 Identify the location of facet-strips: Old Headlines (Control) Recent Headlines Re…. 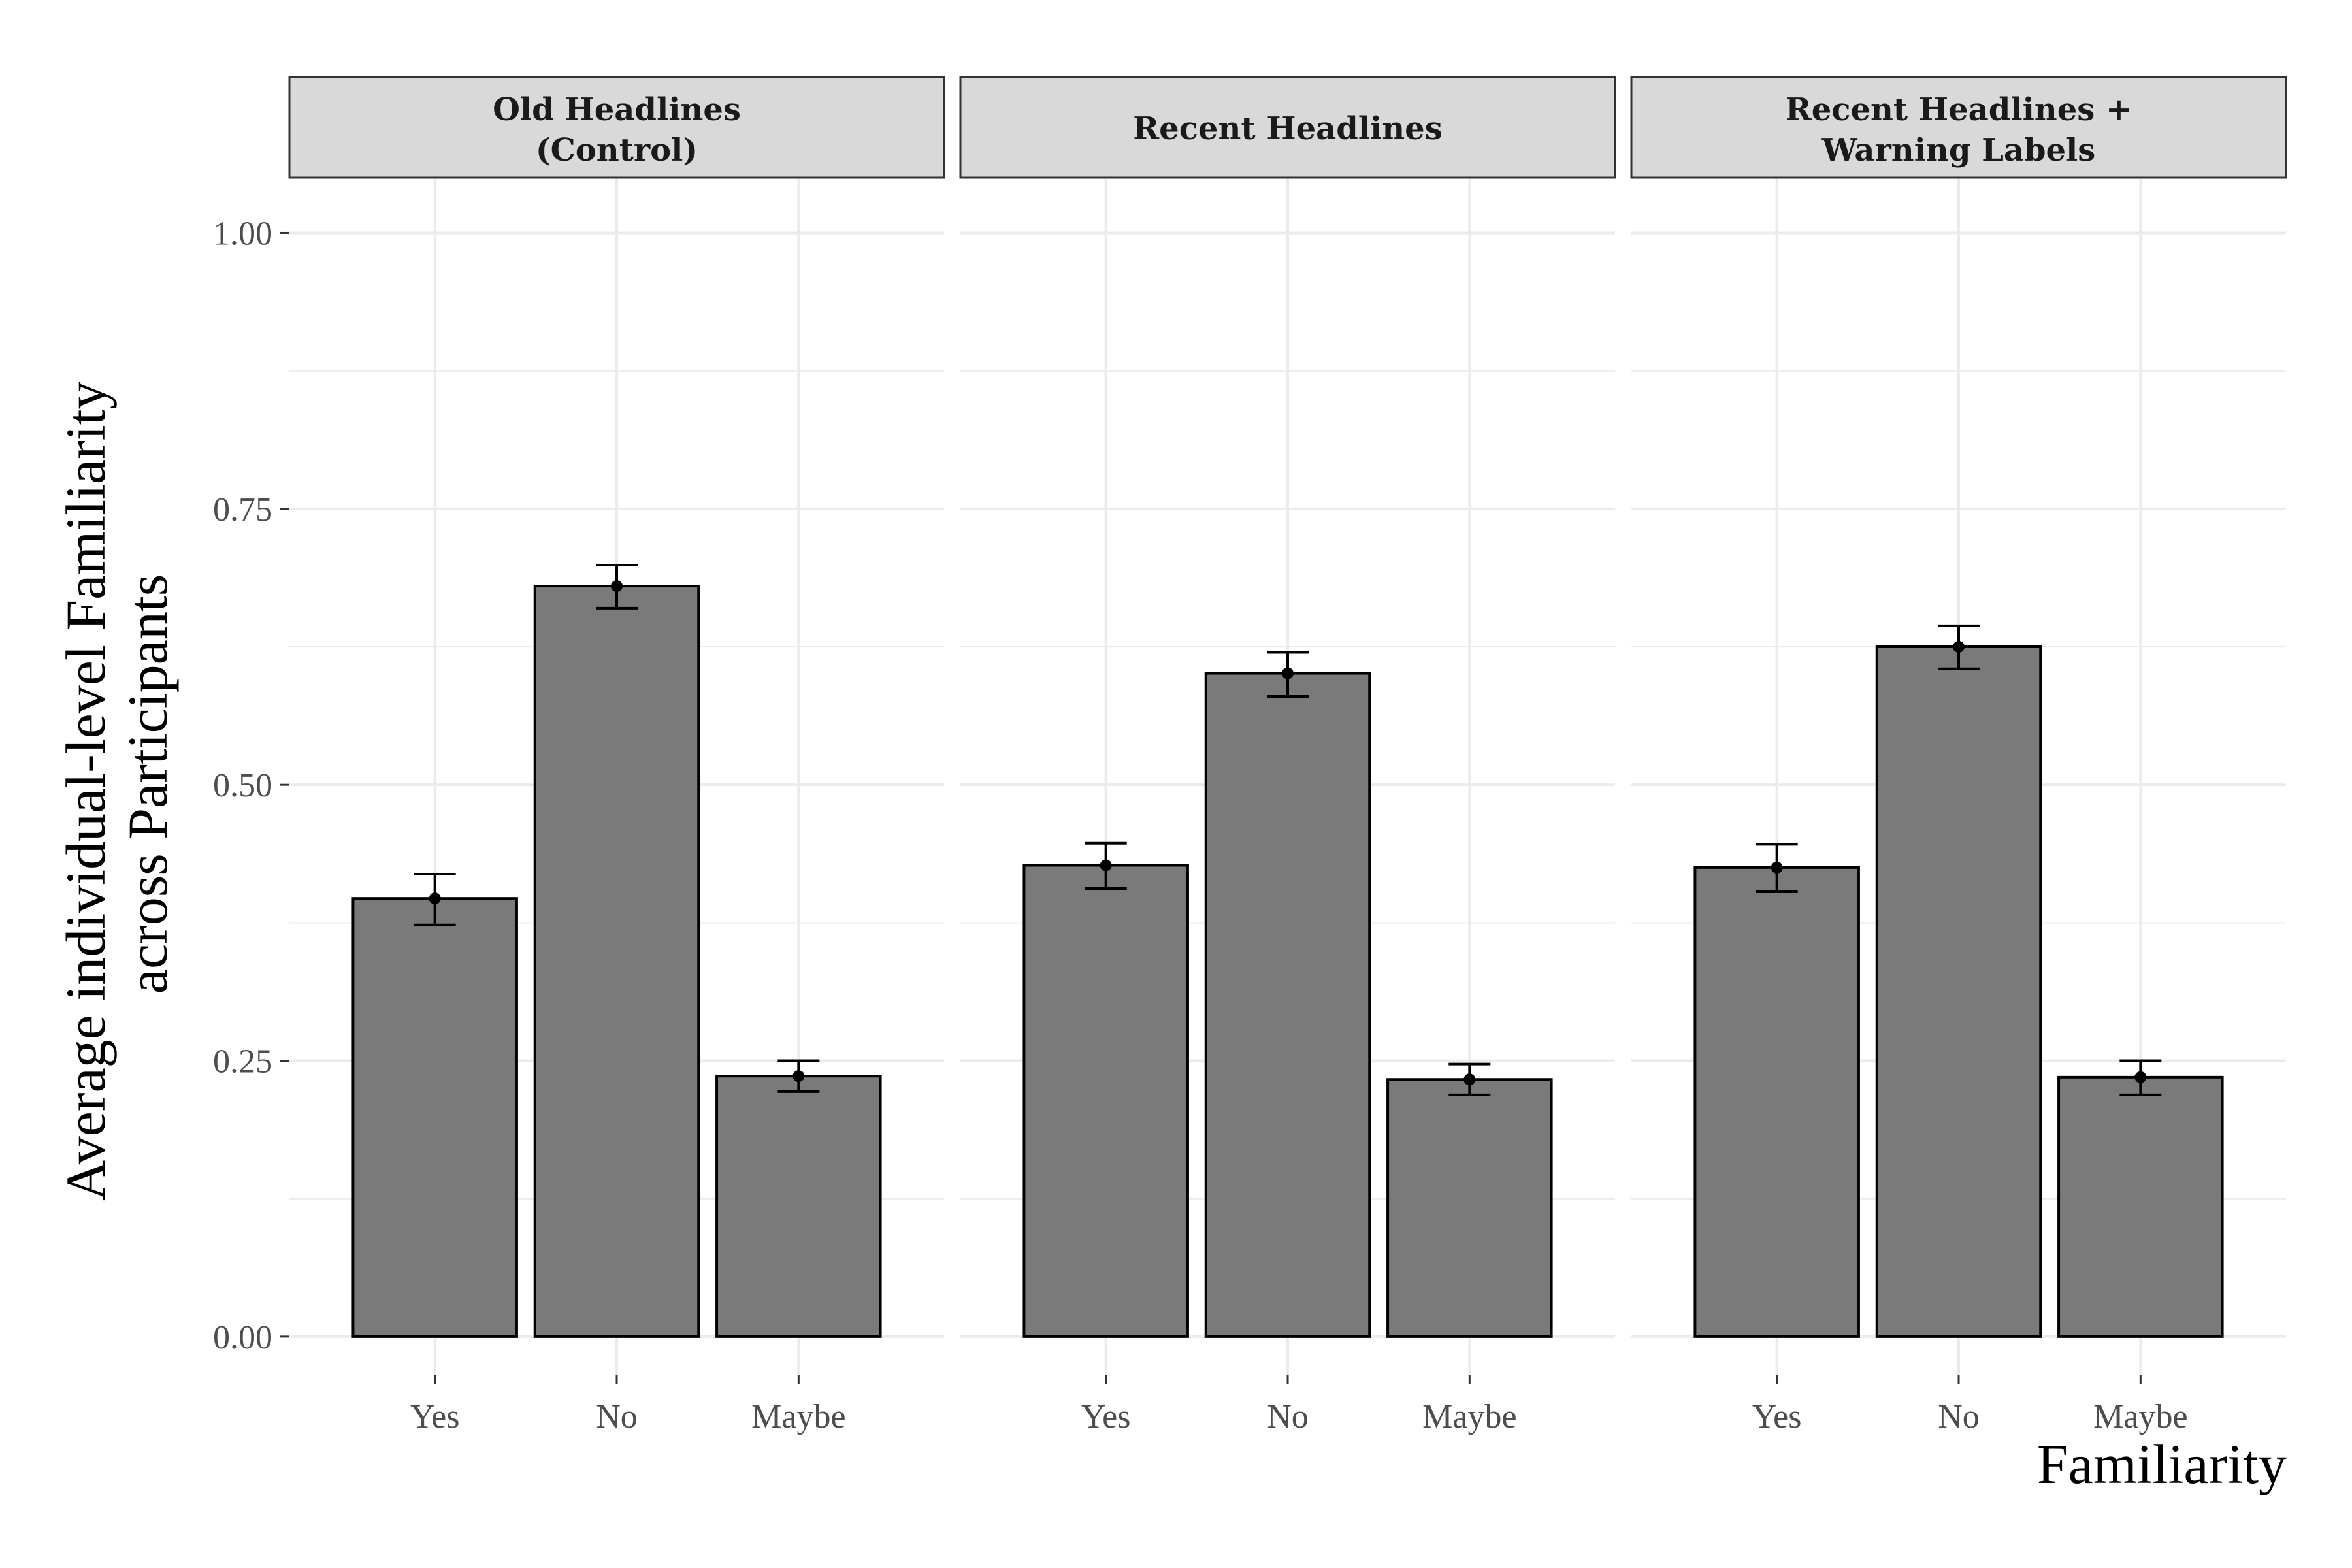
(1287, 127).